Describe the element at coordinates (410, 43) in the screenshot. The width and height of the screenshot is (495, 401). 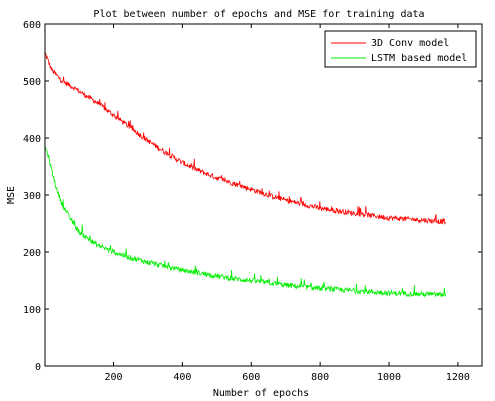
I see `legend-label-3d-conv: 3D Conv model` at that location.